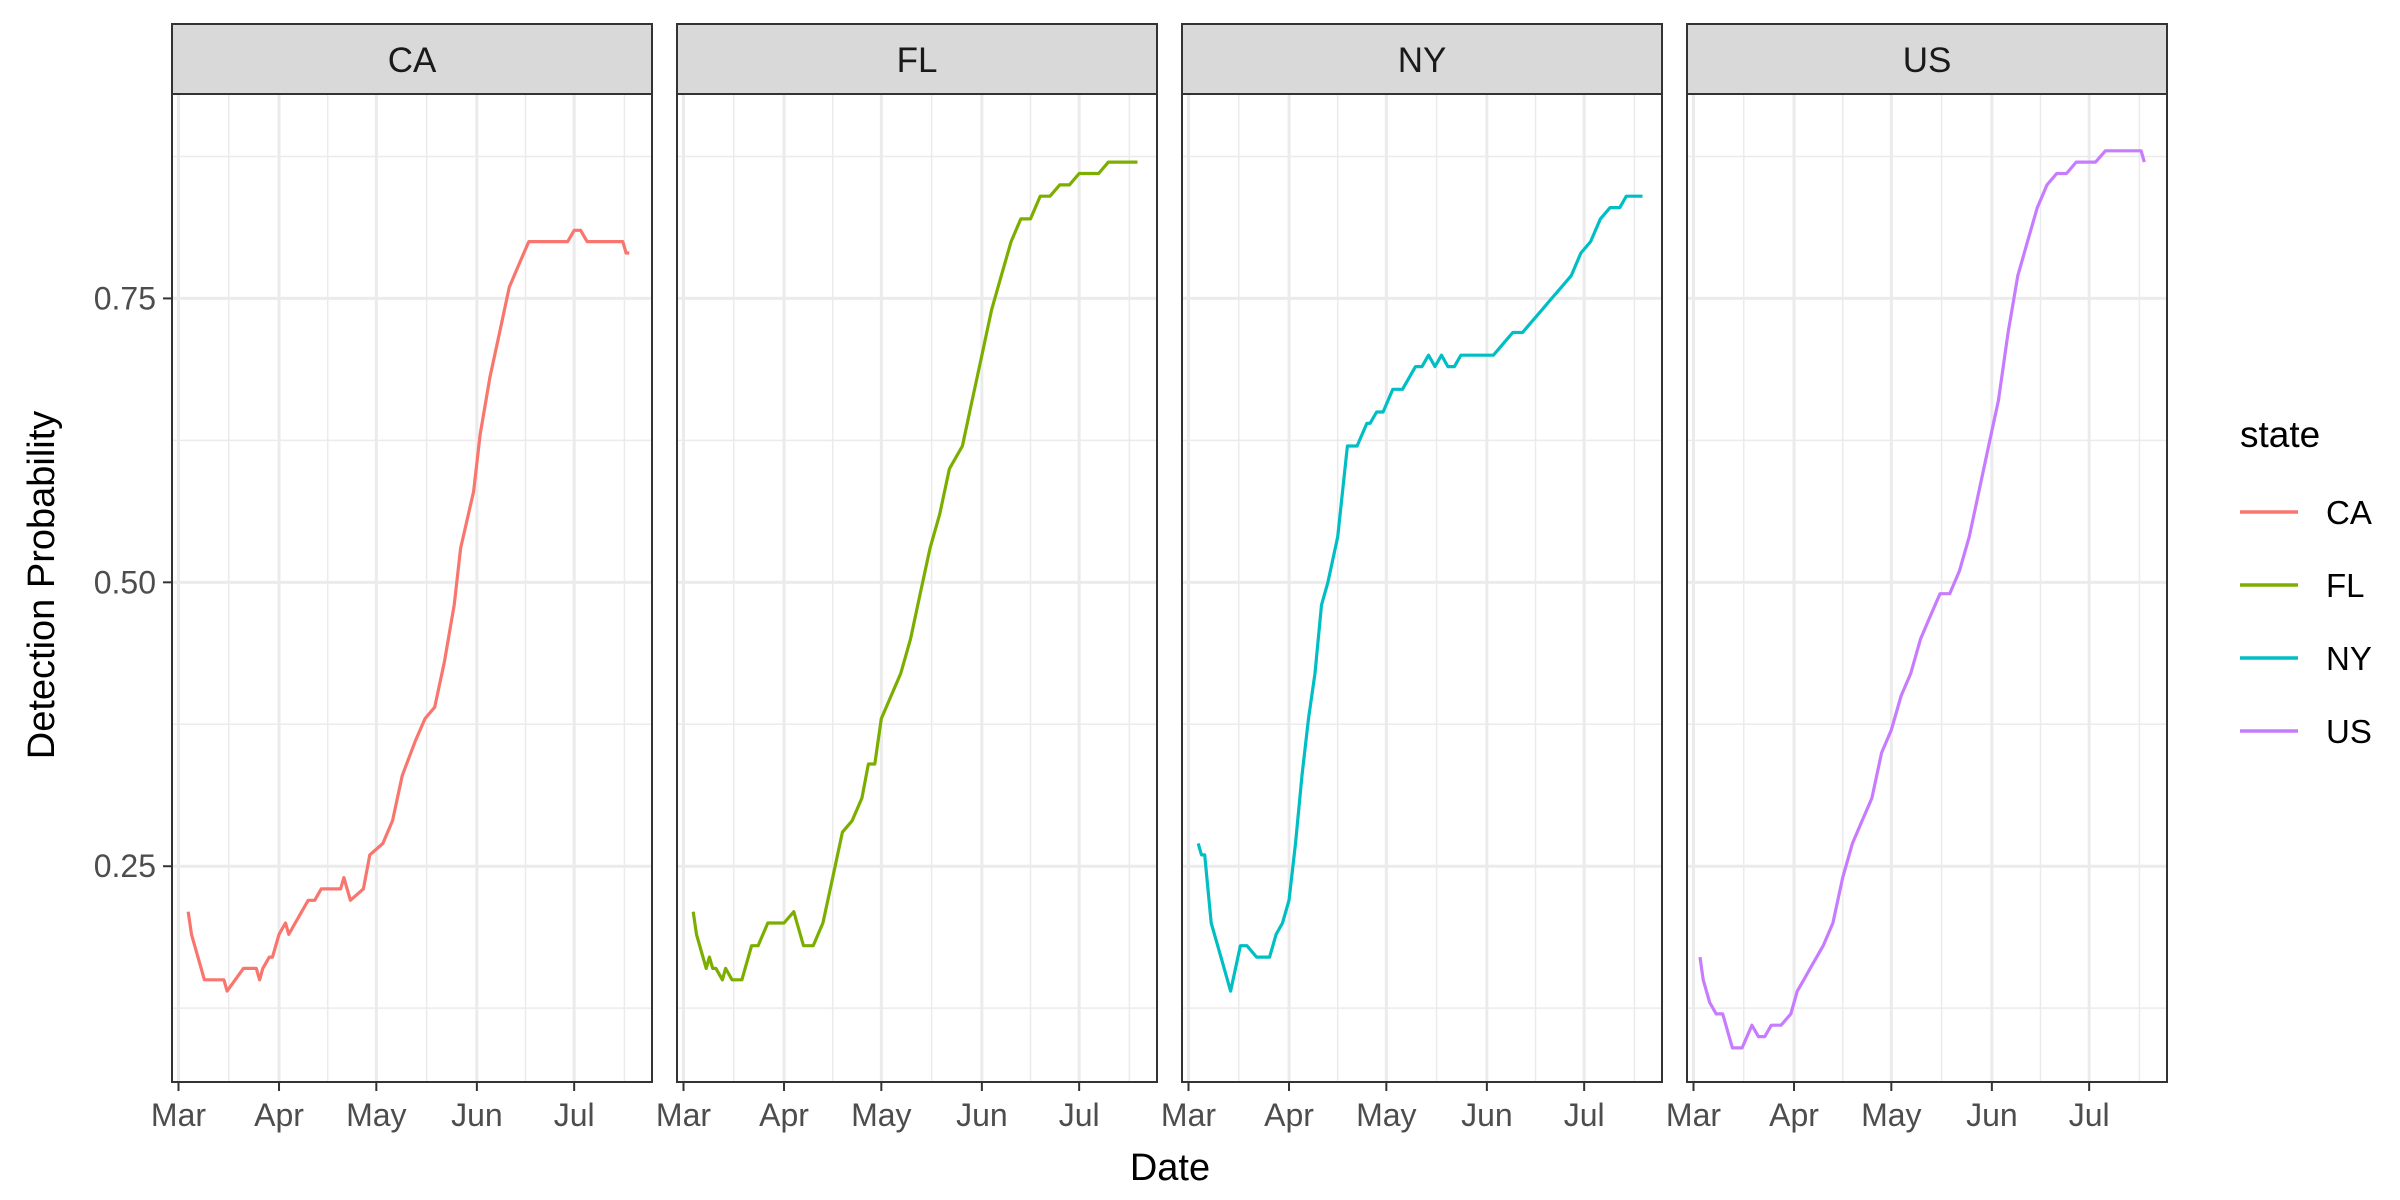  What do you see at coordinates (1922, 599) in the screenshot?
I see `series-line-us` at bounding box center [1922, 599].